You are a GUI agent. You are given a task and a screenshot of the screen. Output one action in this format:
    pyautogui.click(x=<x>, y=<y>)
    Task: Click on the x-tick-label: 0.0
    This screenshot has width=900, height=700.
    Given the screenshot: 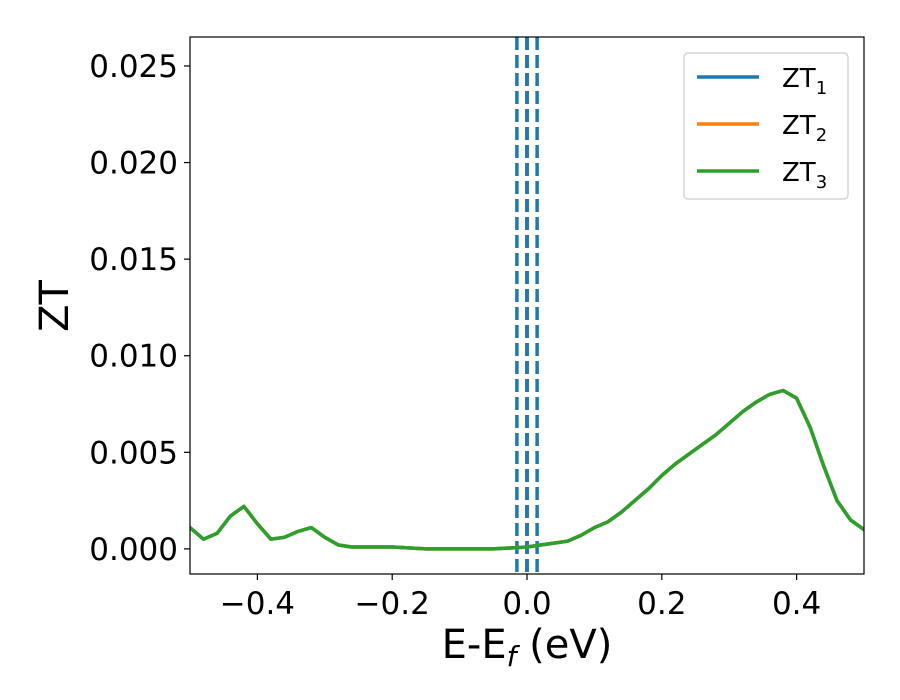 What is the action you would take?
    pyautogui.click(x=526, y=604)
    